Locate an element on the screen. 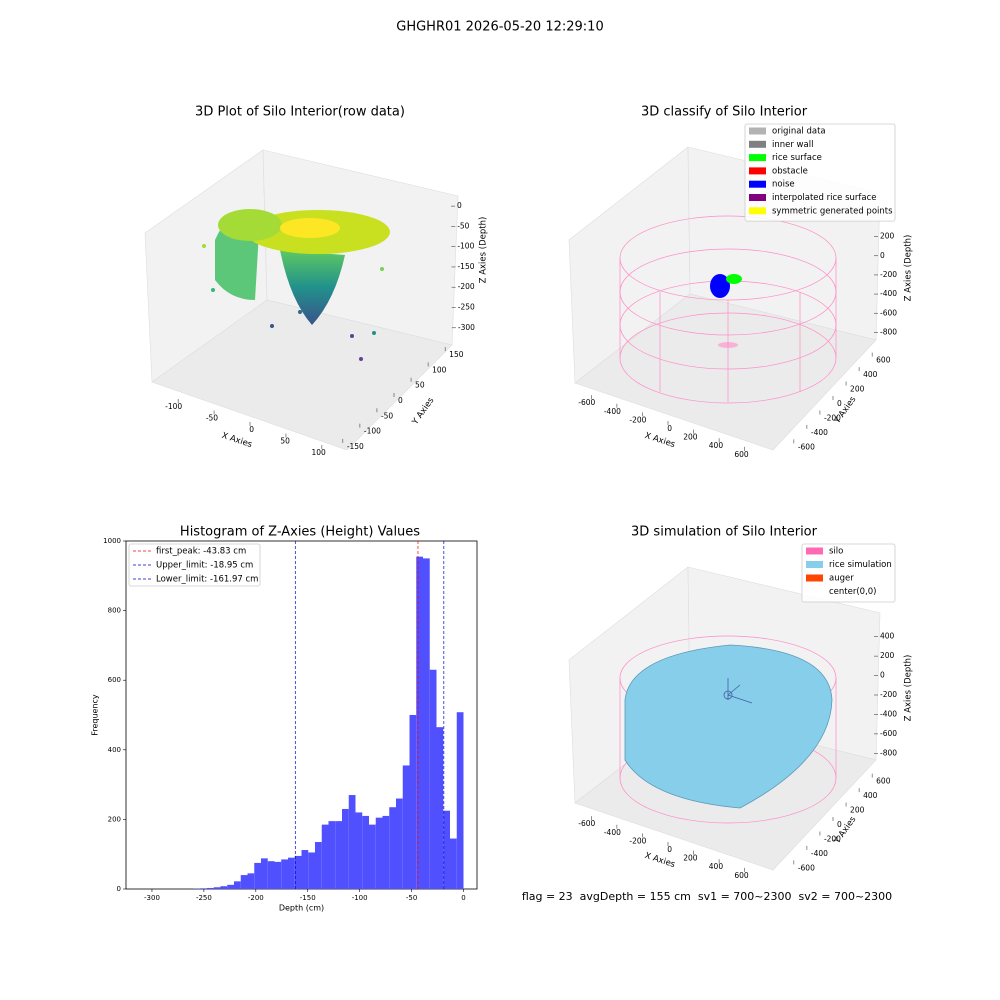 The height and width of the screenshot is (1000, 1000). silo-wireframe is located at coordinates (728, 309).